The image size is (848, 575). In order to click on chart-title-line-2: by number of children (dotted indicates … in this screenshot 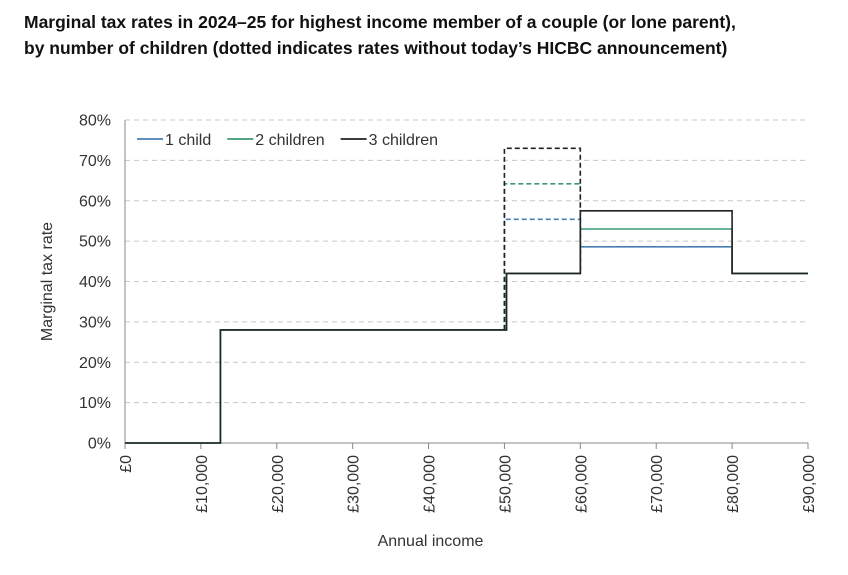, I will do `click(376, 48)`.